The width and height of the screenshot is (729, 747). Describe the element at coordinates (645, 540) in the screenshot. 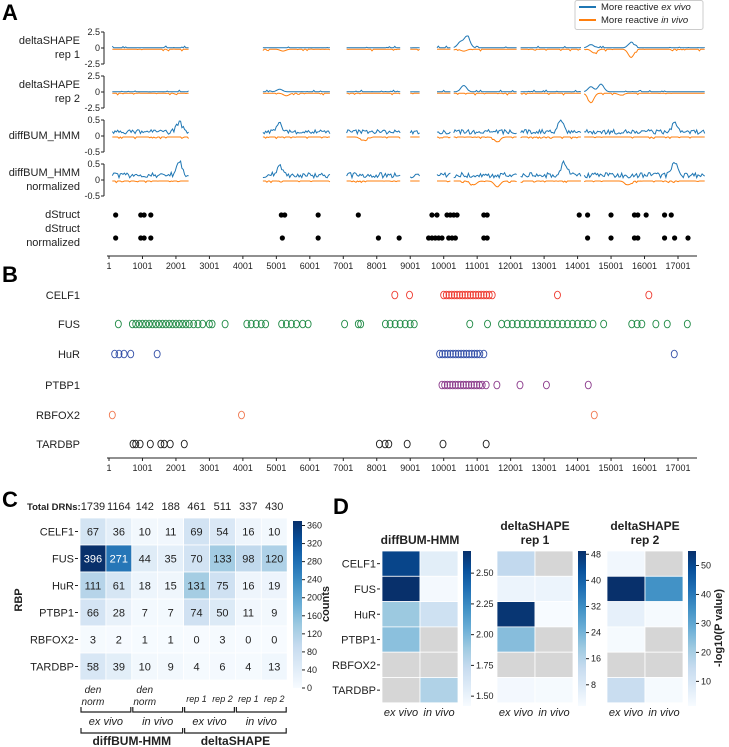

I see `subplot-title: rep 2` at that location.